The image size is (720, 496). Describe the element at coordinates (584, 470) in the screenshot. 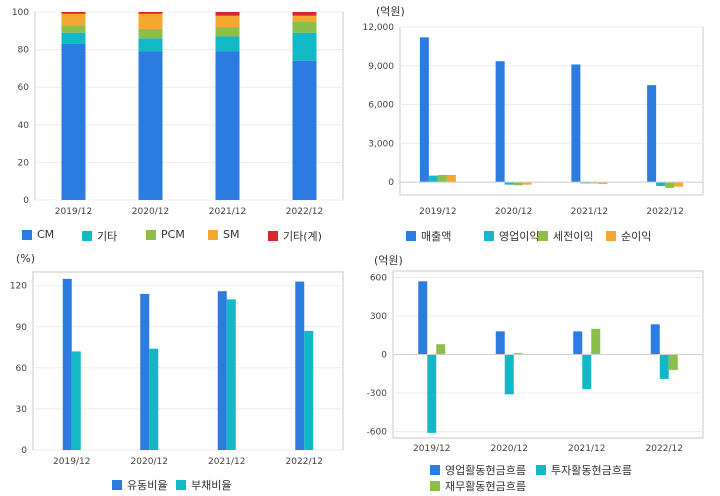

I see `legend-item-투자활동현금흐름: 투자활동현금흐름` at that location.